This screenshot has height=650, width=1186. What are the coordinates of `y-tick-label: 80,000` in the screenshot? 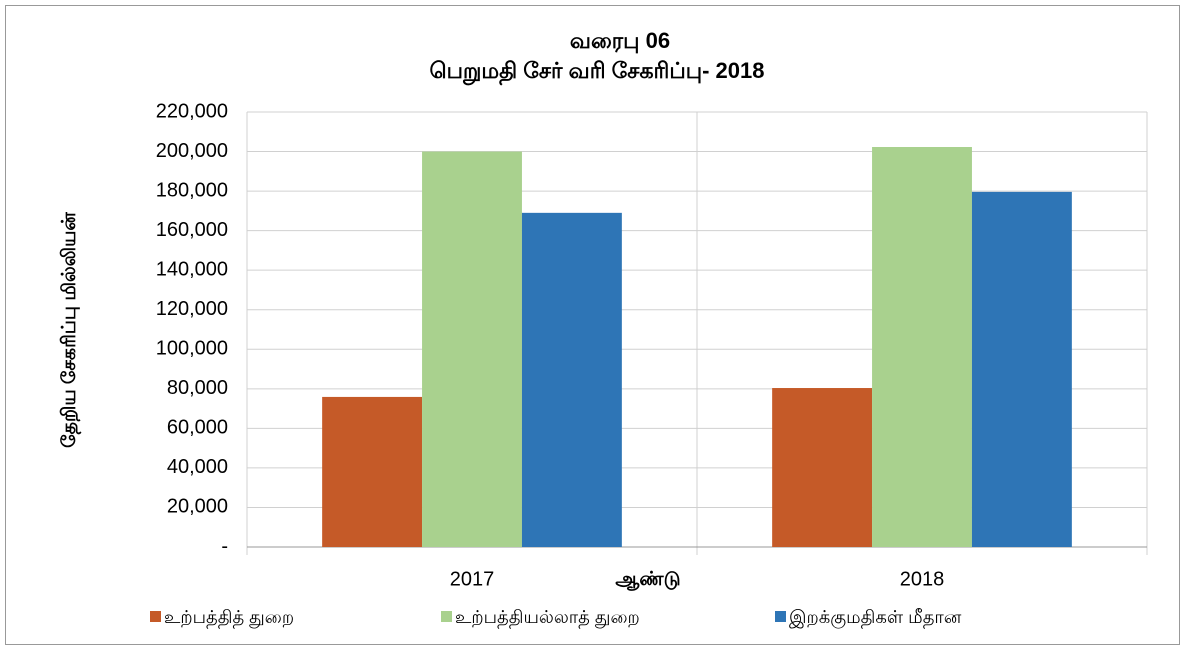 It's located at (197, 388).